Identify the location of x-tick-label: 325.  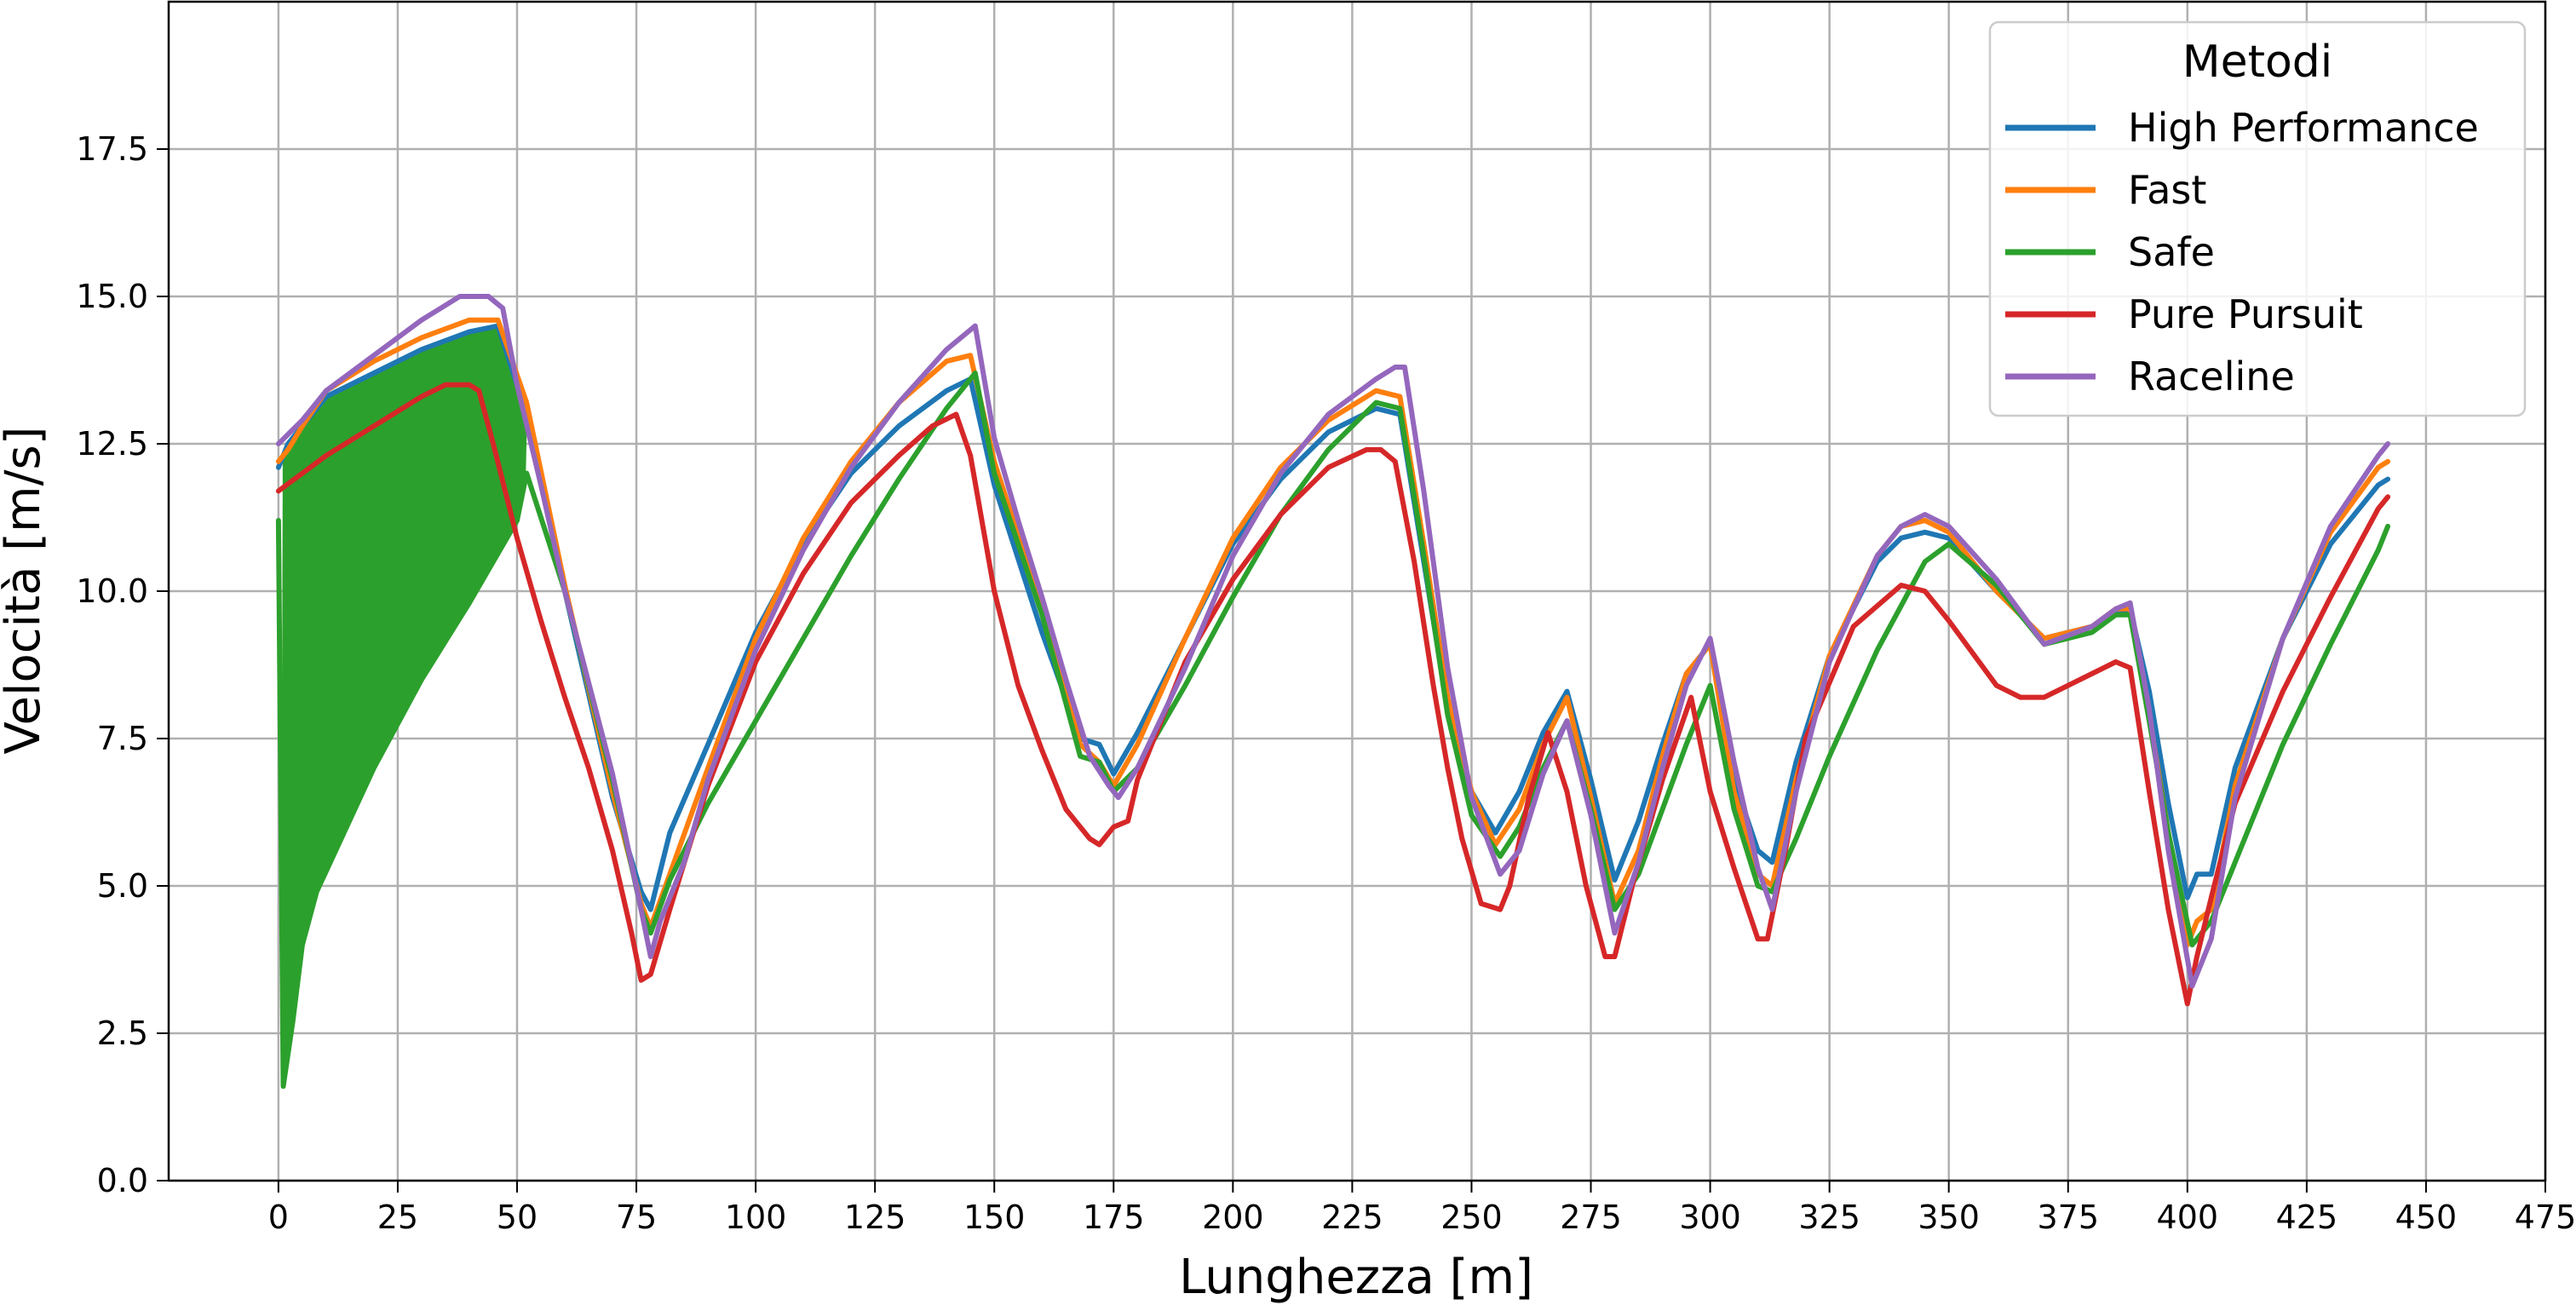
(1829, 1217).